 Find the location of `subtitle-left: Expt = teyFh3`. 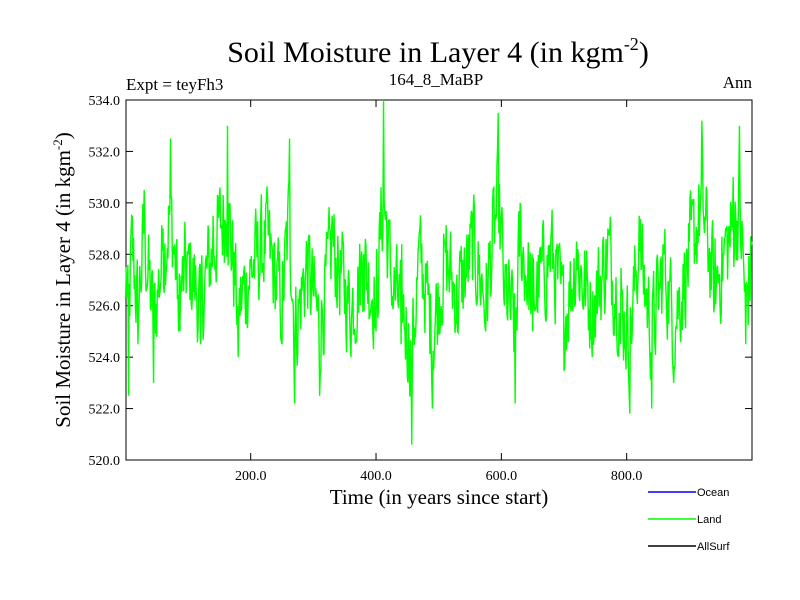

subtitle-left: Expt = teyFh3 is located at coordinates (174, 84).